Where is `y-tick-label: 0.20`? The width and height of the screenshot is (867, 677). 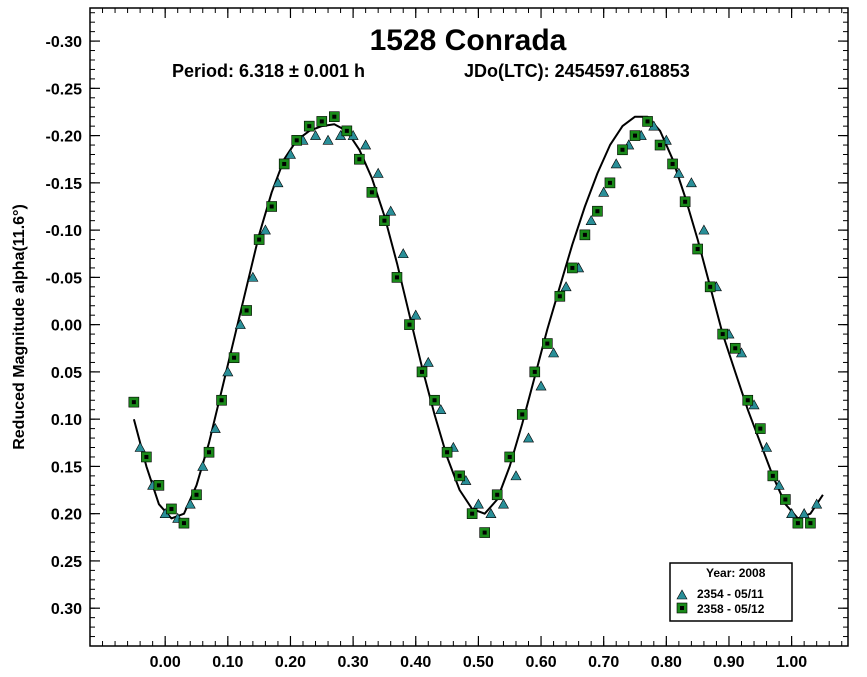
y-tick-label: 0.20 is located at coordinates (66, 515).